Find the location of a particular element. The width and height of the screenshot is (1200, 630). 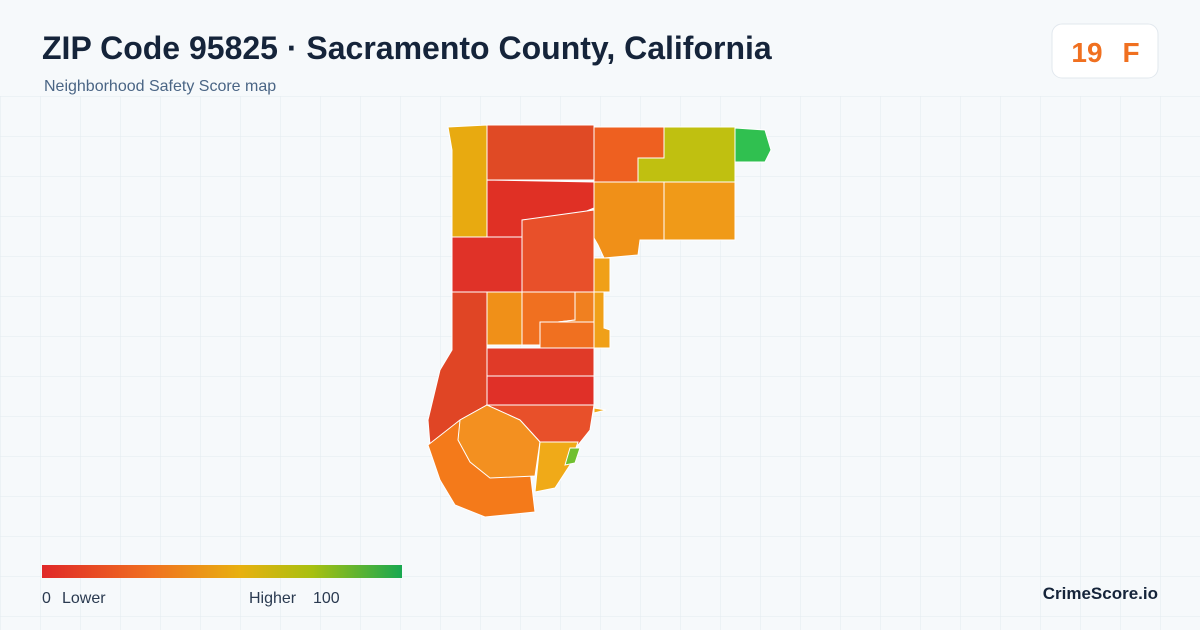

score: 19 is located at coordinates (1086, 52).